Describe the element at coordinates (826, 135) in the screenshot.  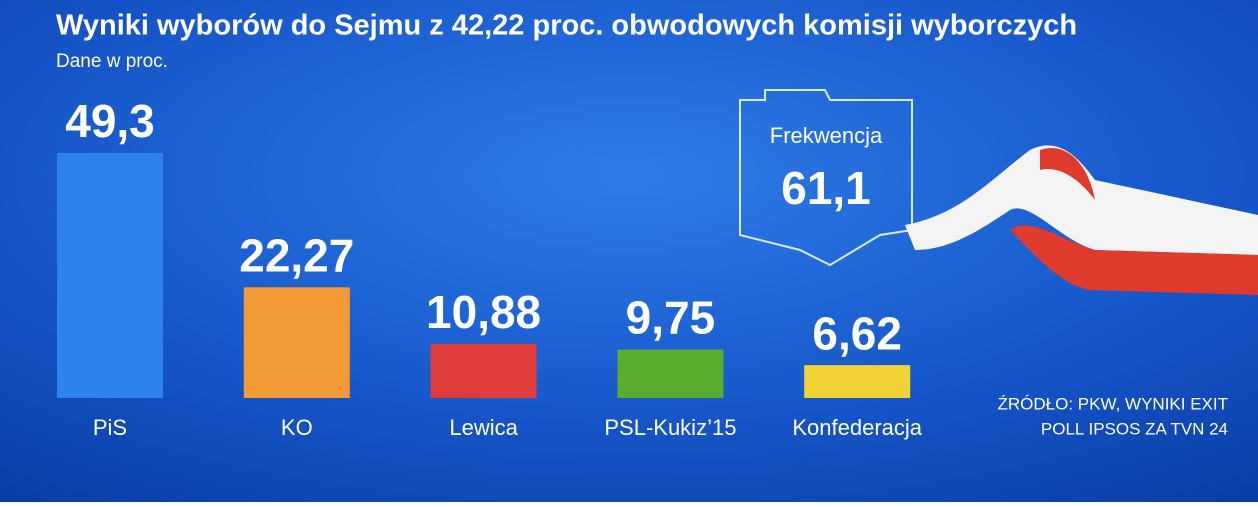
I see `turnout-label: Frekwencja` at that location.